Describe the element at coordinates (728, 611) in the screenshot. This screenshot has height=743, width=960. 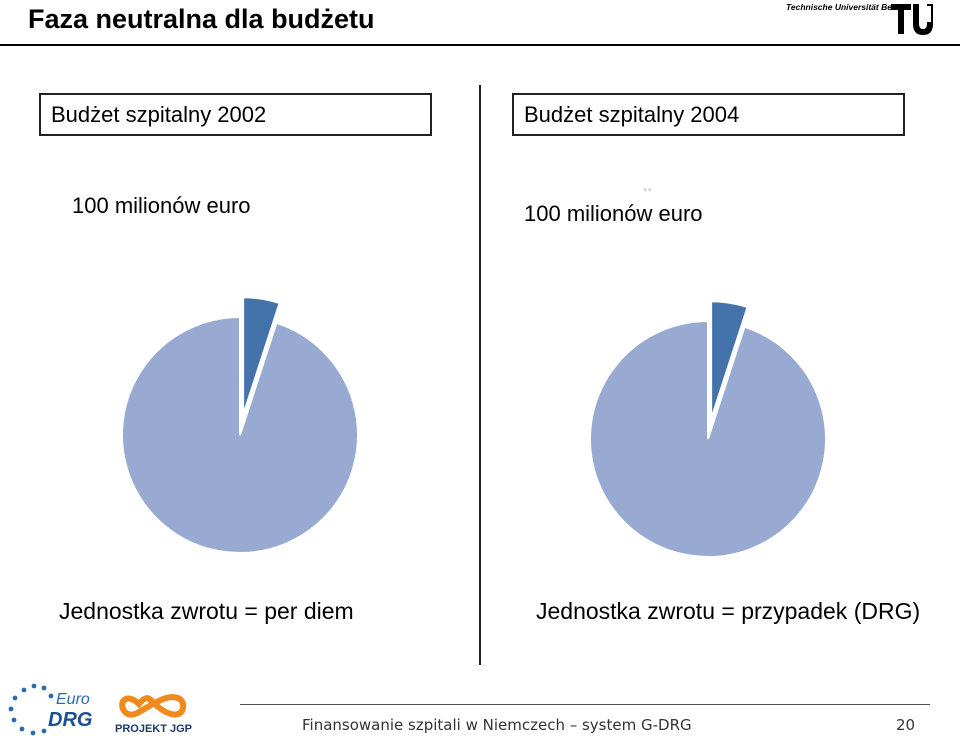
I see `caption-2004: Jednostka zwrotu = przypadek (DRG)` at that location.